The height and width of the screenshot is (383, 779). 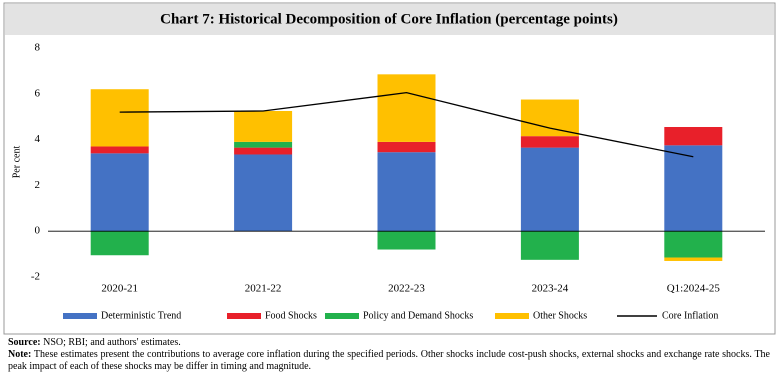 What do you see at coordinates (406, 289) in the screenshot?
I see `x-tick-label: 2022-23` at bounding box center [406, 289].